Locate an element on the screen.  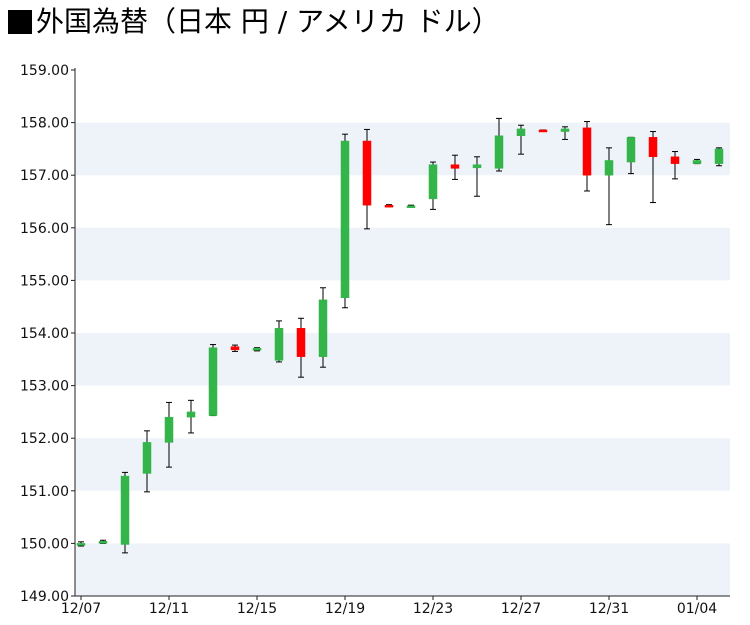
x-tick-label: 12/27 is located at coordinates (521, 609).